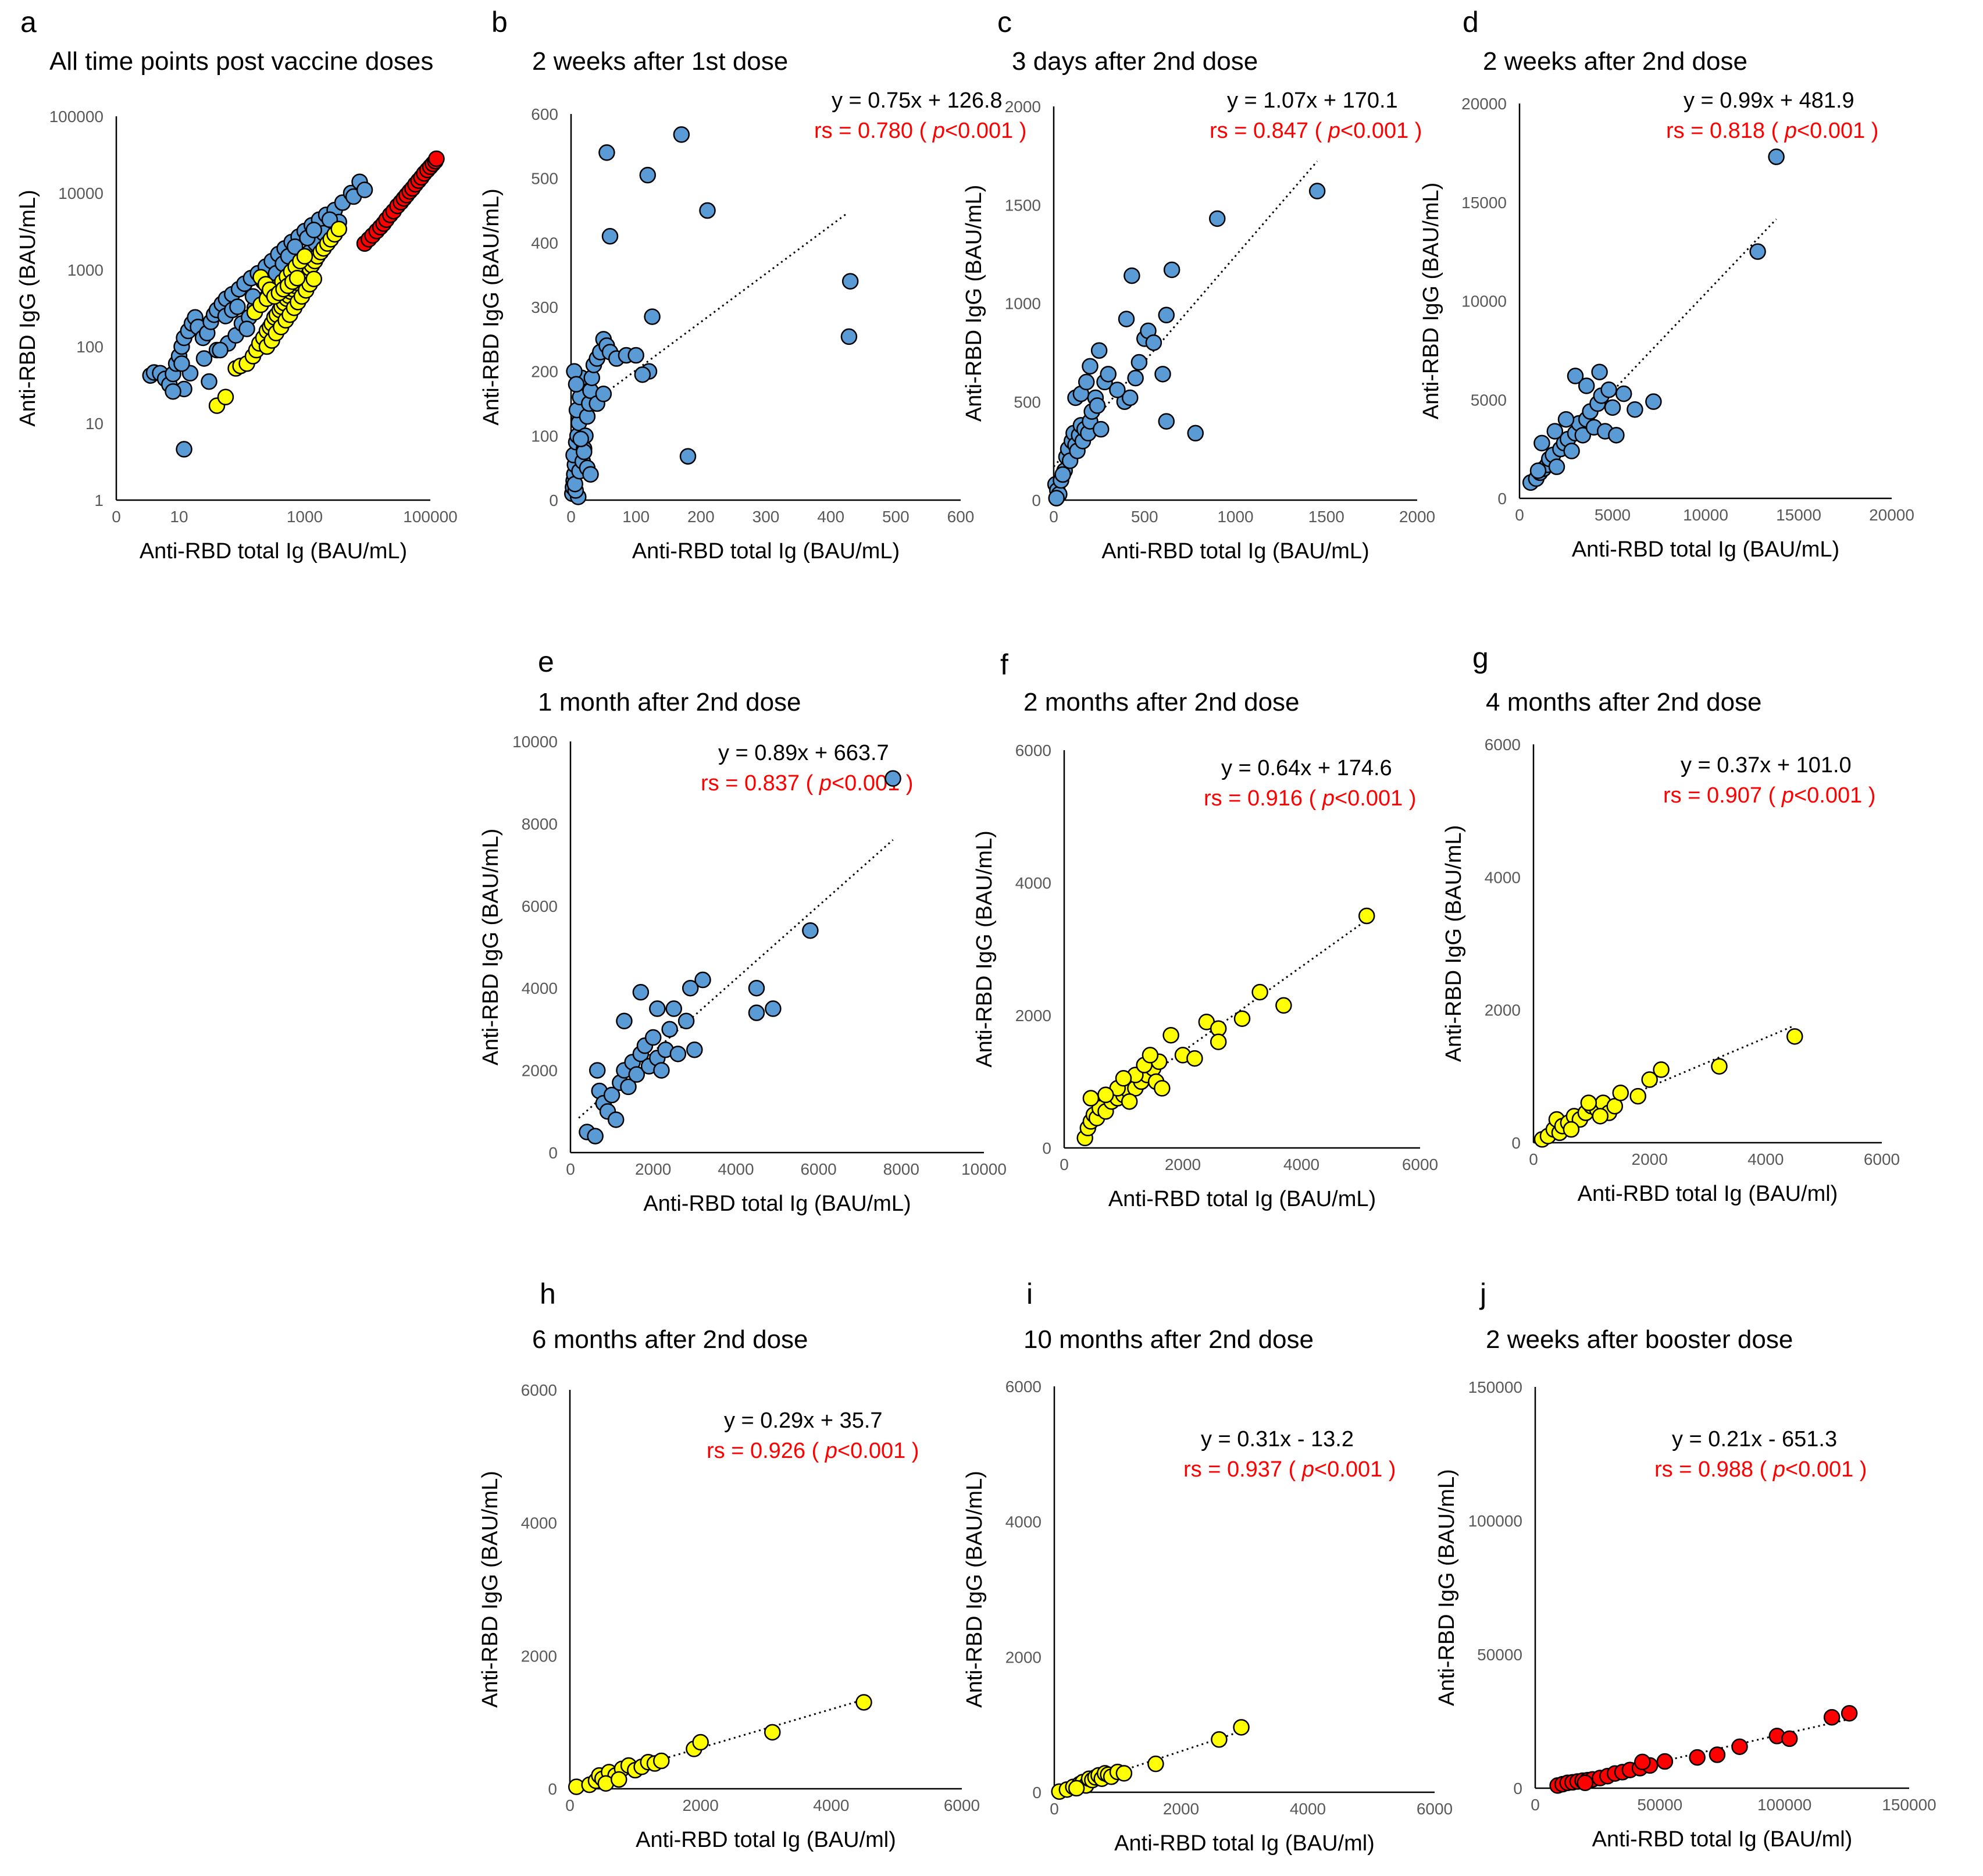  Describe the element at coordinates (1161, 702) in the screenshot. I see `panel-title: 2 months after 2nd dose` at that location.